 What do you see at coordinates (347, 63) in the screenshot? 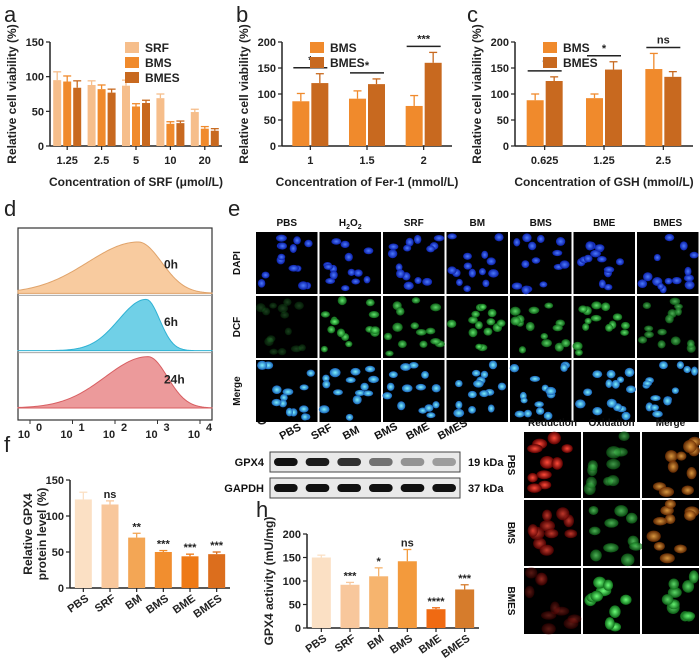
I see `legend-label: BMES` at bounding box center [347, 63].